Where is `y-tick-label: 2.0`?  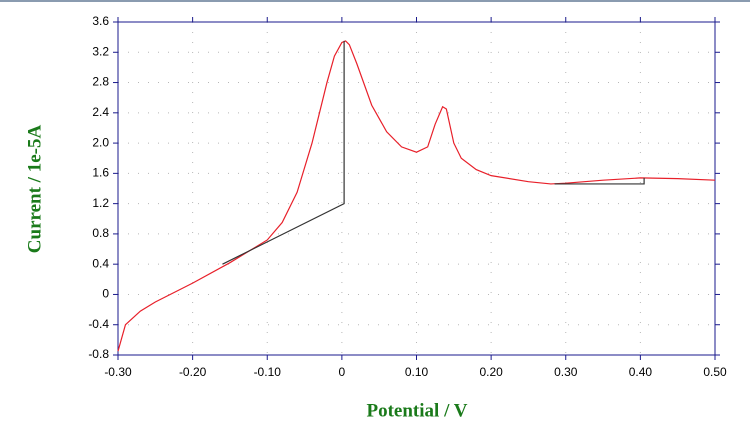 y-tick-label: 2.0 is located at coordinates (100, 142).